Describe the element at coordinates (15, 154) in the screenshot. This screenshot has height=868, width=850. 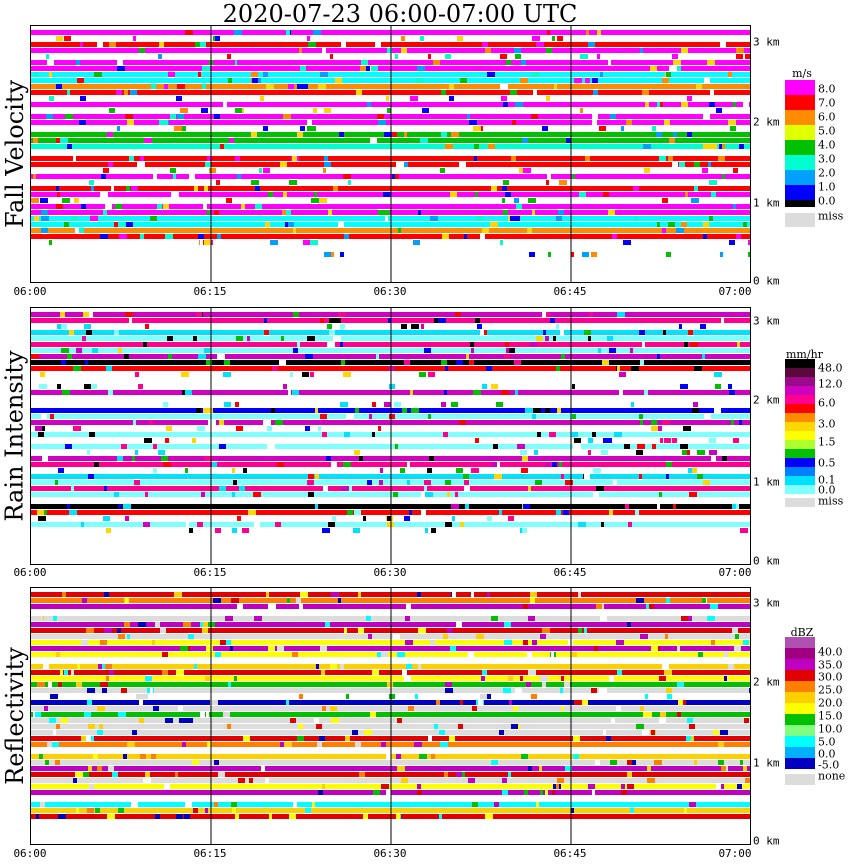
I see `fall-velocity-ylabel-wrap: Fall Velocity` at that location.